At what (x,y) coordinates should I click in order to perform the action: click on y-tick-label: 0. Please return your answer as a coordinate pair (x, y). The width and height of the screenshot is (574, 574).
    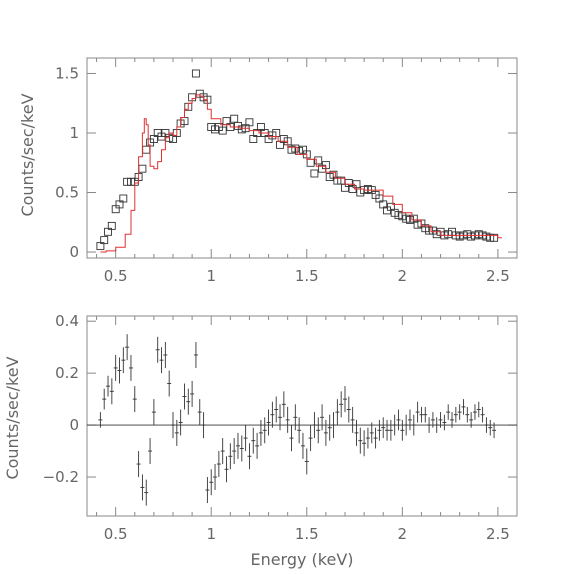
    Looking at the image, I should click on (74, 252).